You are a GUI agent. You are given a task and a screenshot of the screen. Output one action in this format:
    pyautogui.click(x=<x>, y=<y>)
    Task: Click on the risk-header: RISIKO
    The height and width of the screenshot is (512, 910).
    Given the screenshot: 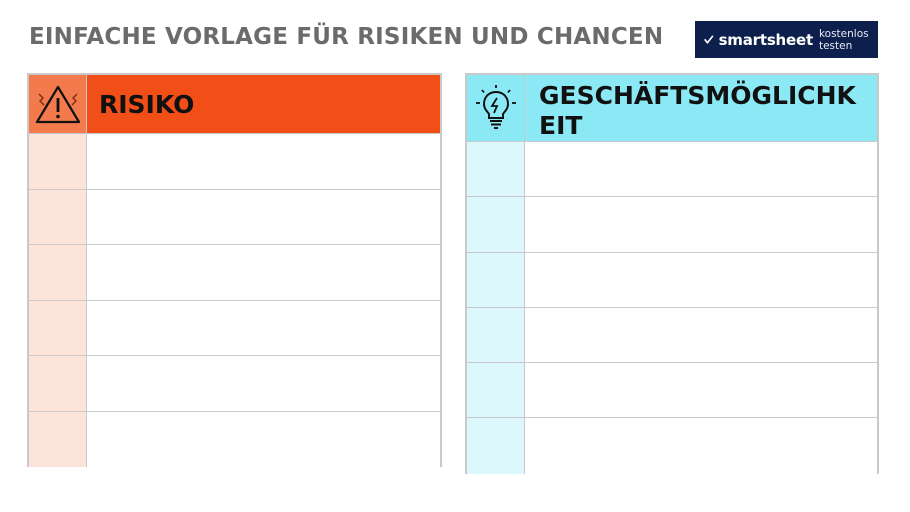 What is the action you would take?
    pyautogui.click(x=234, y=104)
    